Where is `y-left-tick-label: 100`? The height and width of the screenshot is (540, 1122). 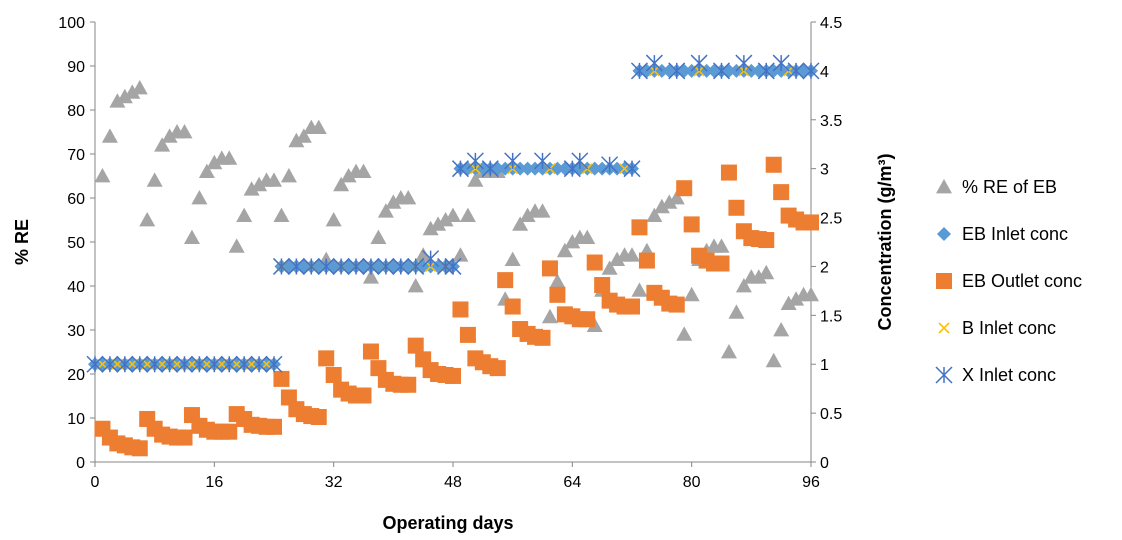 y-left-tick-label: 100 is located at coordinates (71, 23).